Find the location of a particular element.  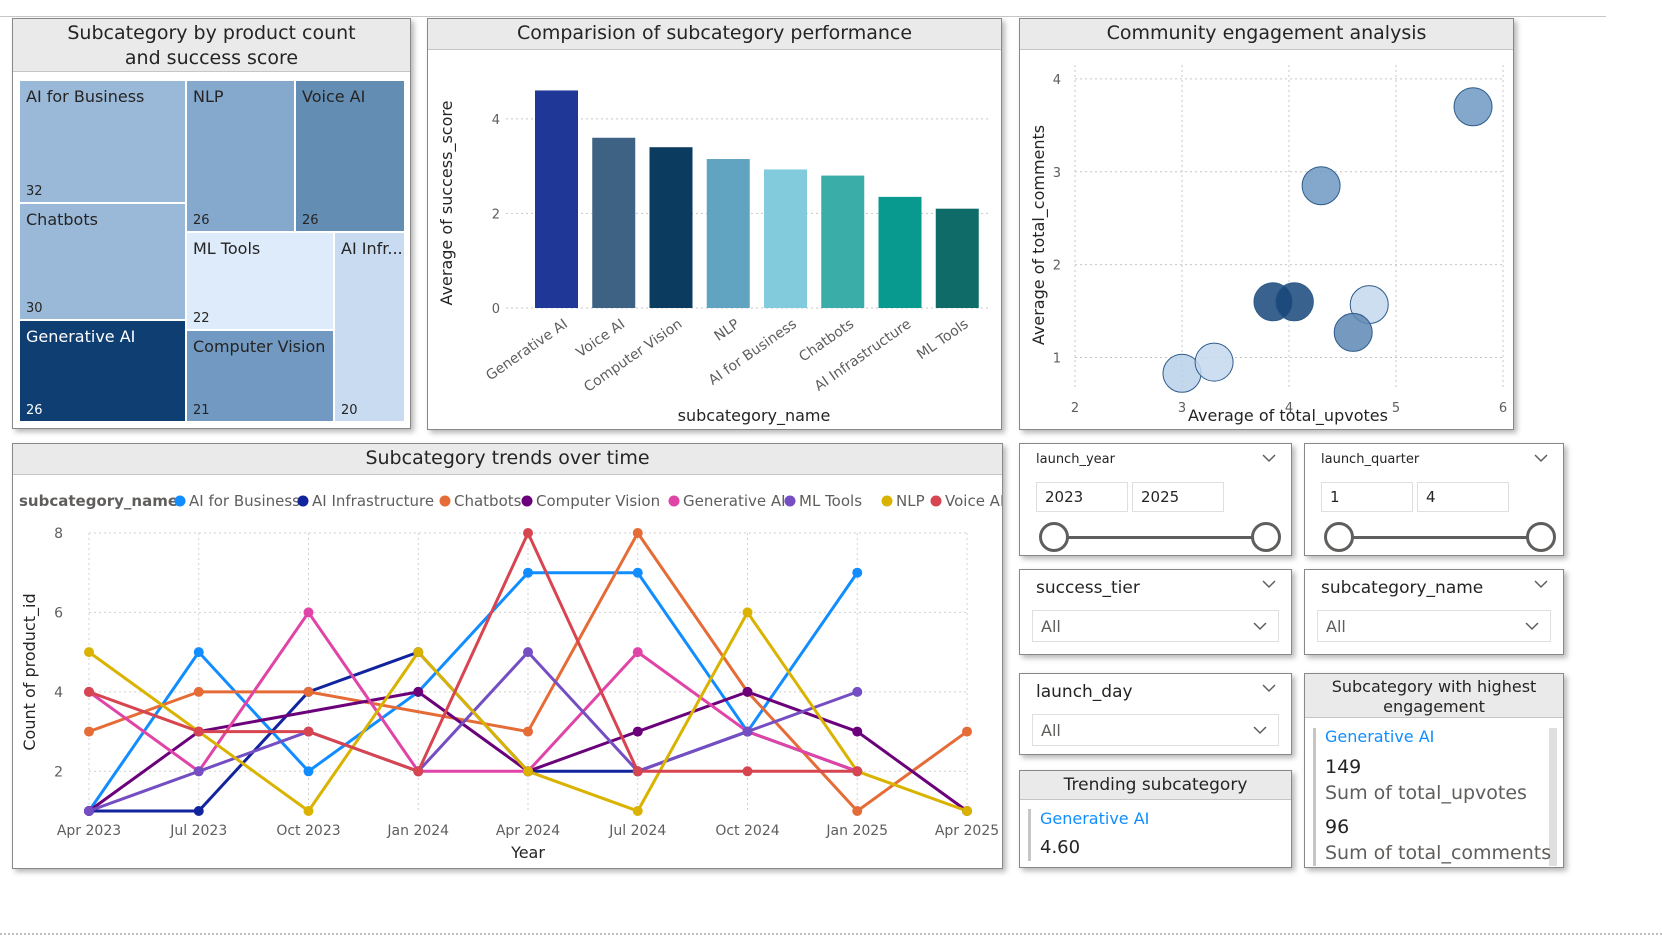

launch-quarter-max-input: 4 is located at coordinates (1463, 497).